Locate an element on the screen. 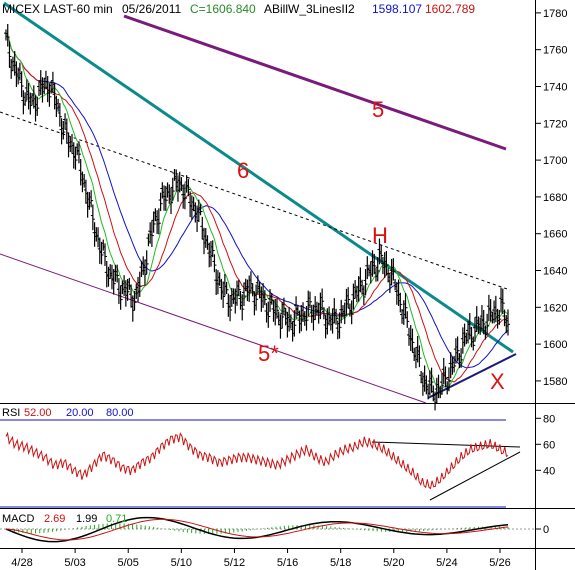 The image size is (575, 570). header-close: C=1606.840 is located at coordinates (223, 9).